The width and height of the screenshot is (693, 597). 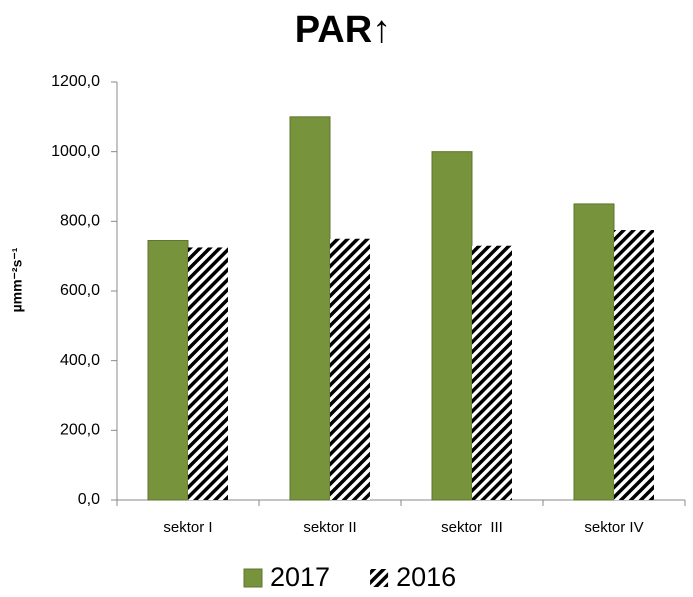 I want to click on y-axis-title: µmm⁻²s⁻¹, so click(x=17, y=279).